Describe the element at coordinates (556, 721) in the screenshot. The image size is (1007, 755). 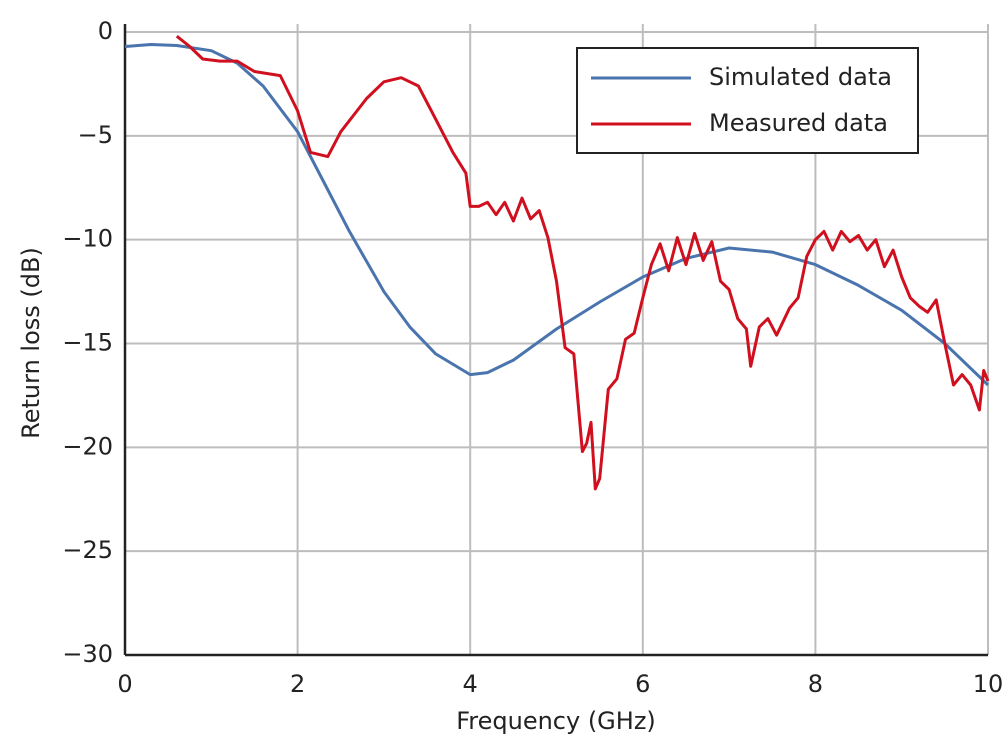
I see `x-axis-label: Frequency (GHz)` at that location.